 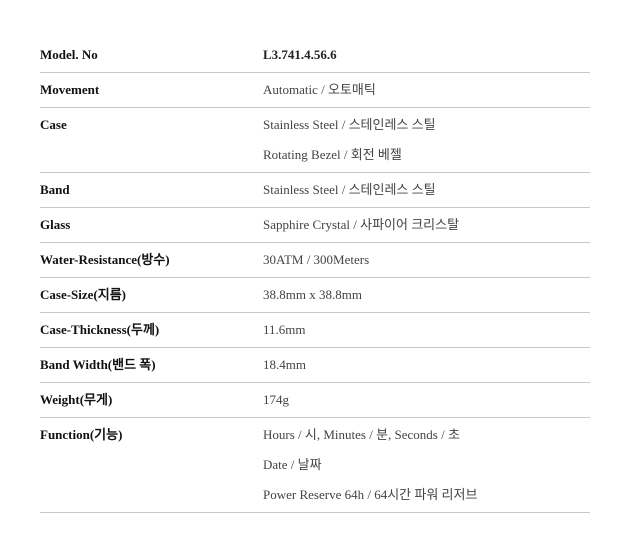 What do you see at coordinates (292, 464) in the screenshot?
I see `spec-value: Date / 날짜` at bounding box center [292, 464].